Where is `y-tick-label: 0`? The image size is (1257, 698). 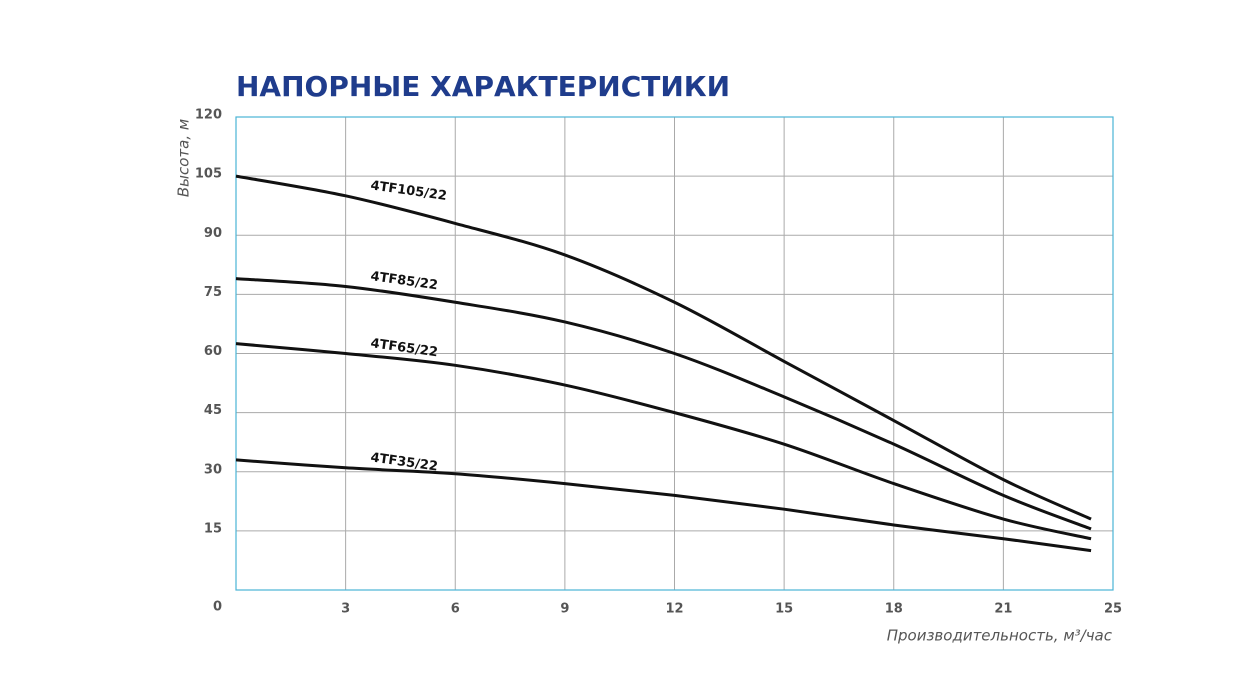 y-tick-label: 0 is located at coordinates (217, 607).